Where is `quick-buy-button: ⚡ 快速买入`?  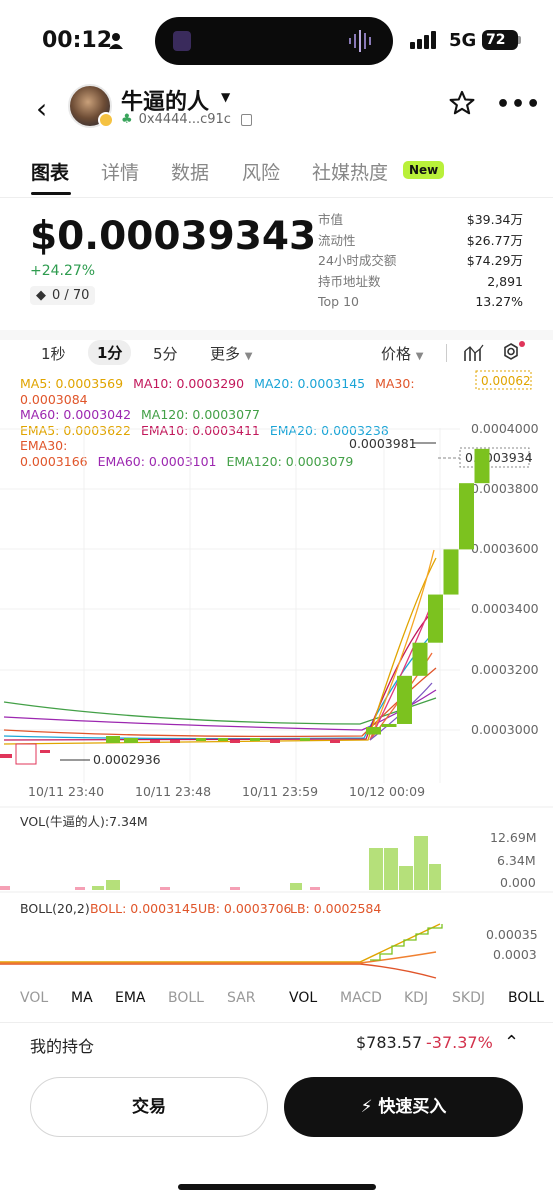 quick-buy-button: ⚡ 快速买入 is located at coordinates (403, 1107).